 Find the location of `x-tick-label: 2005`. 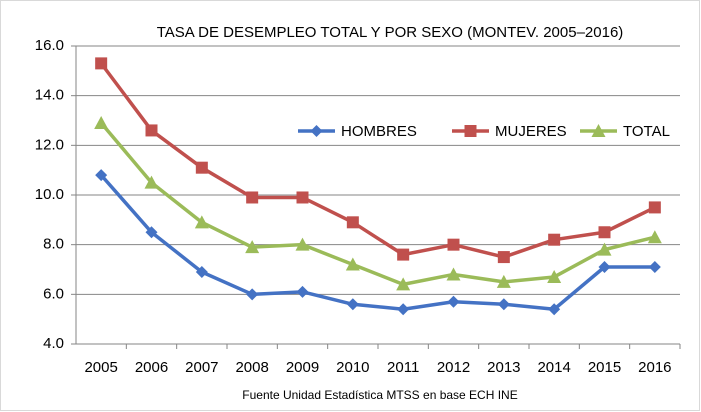

x-tick-label: 2005 is located at coordinates (100, 367).